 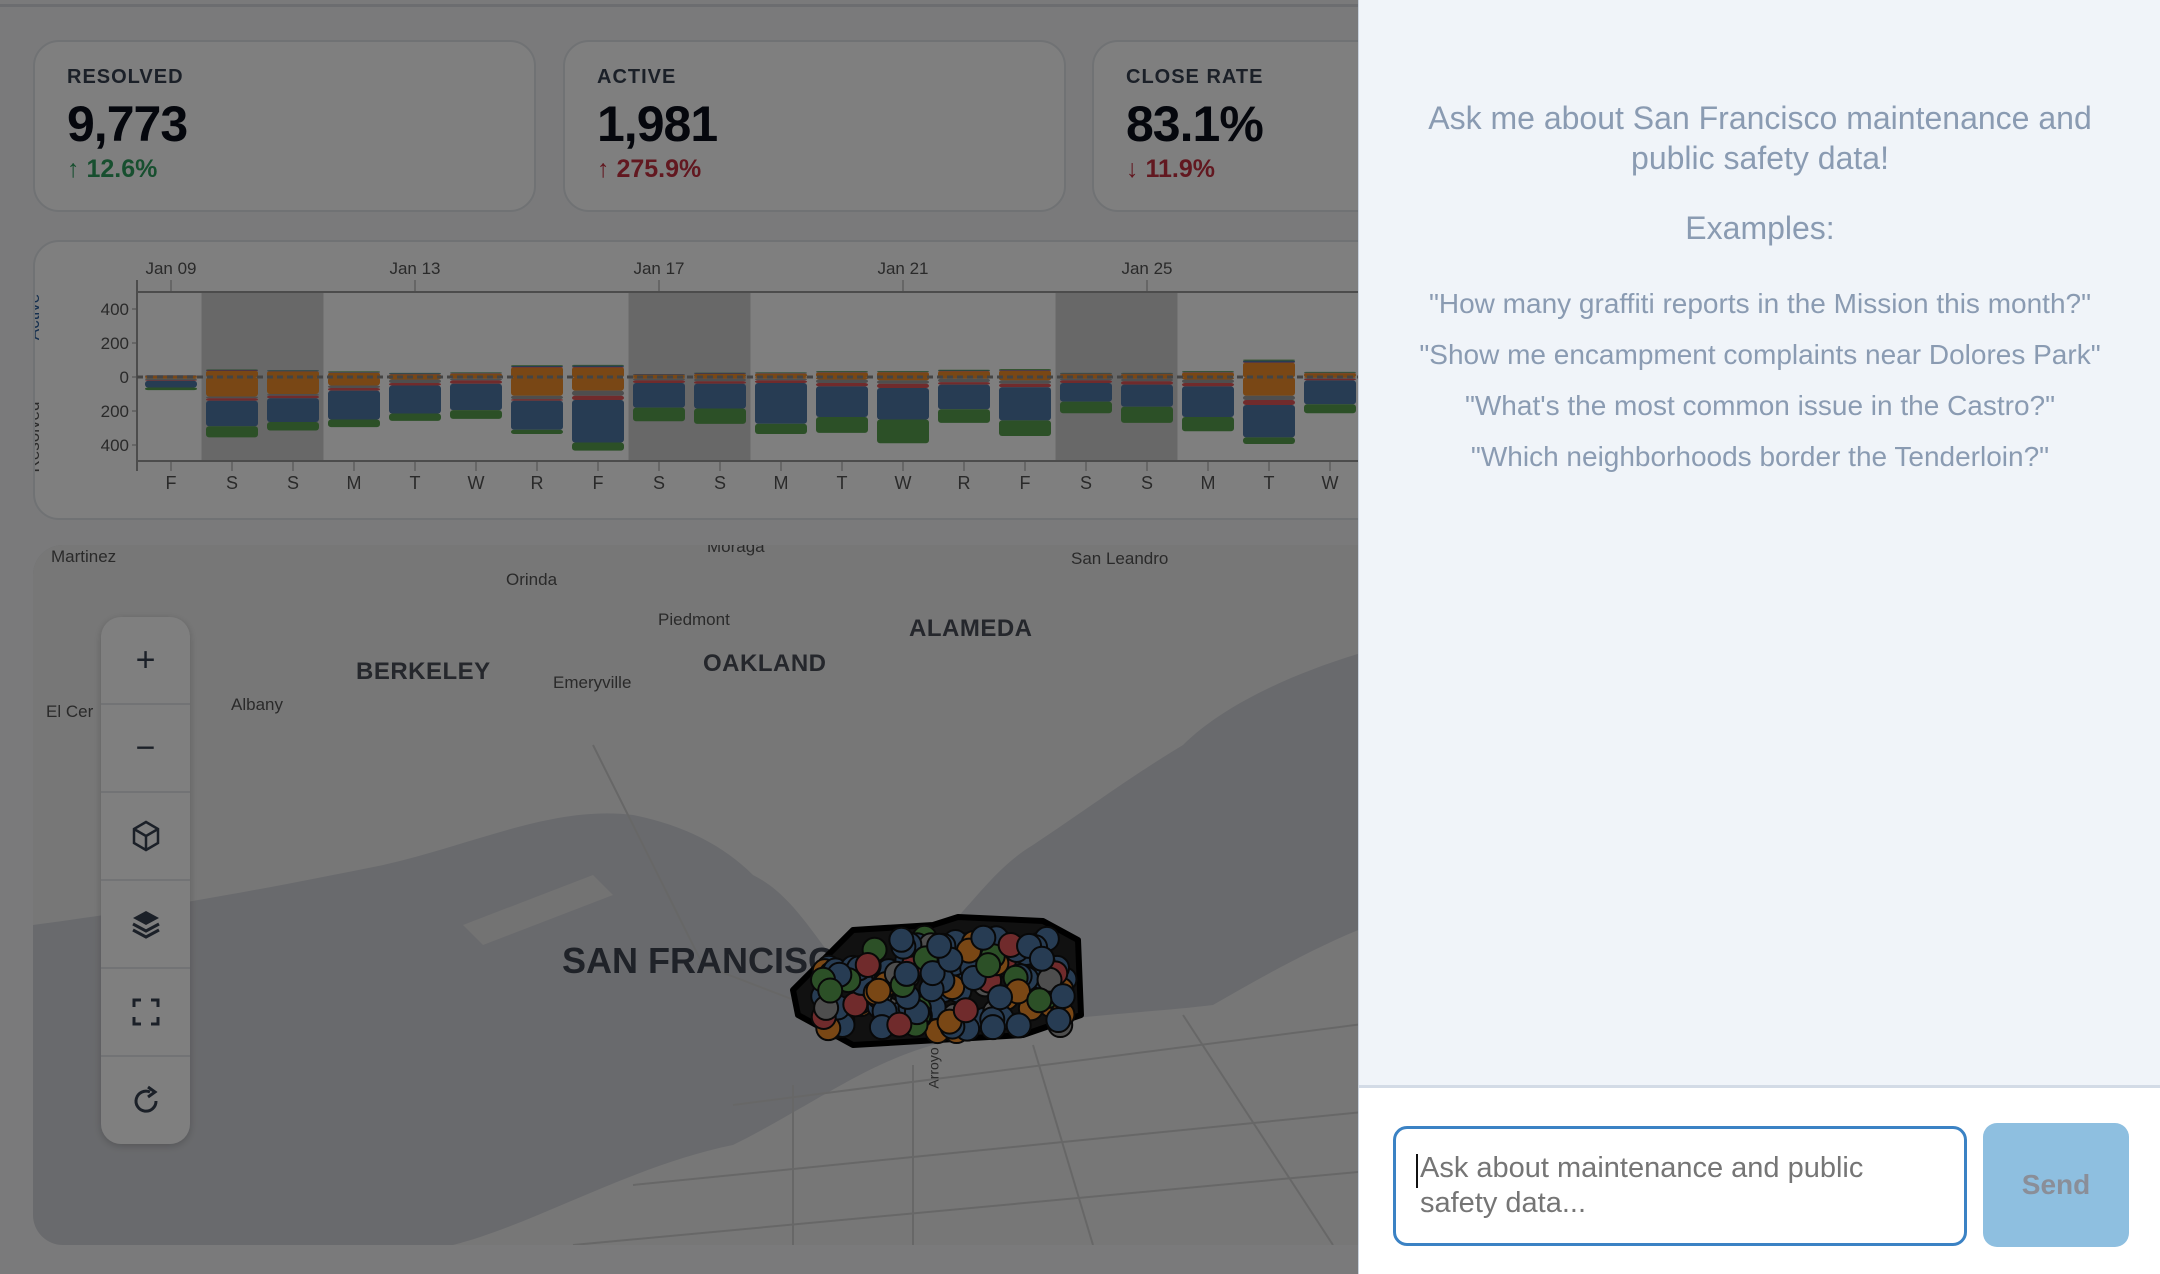 I want to click on examples-heading: Examples:, so click(x=1760, y=228).